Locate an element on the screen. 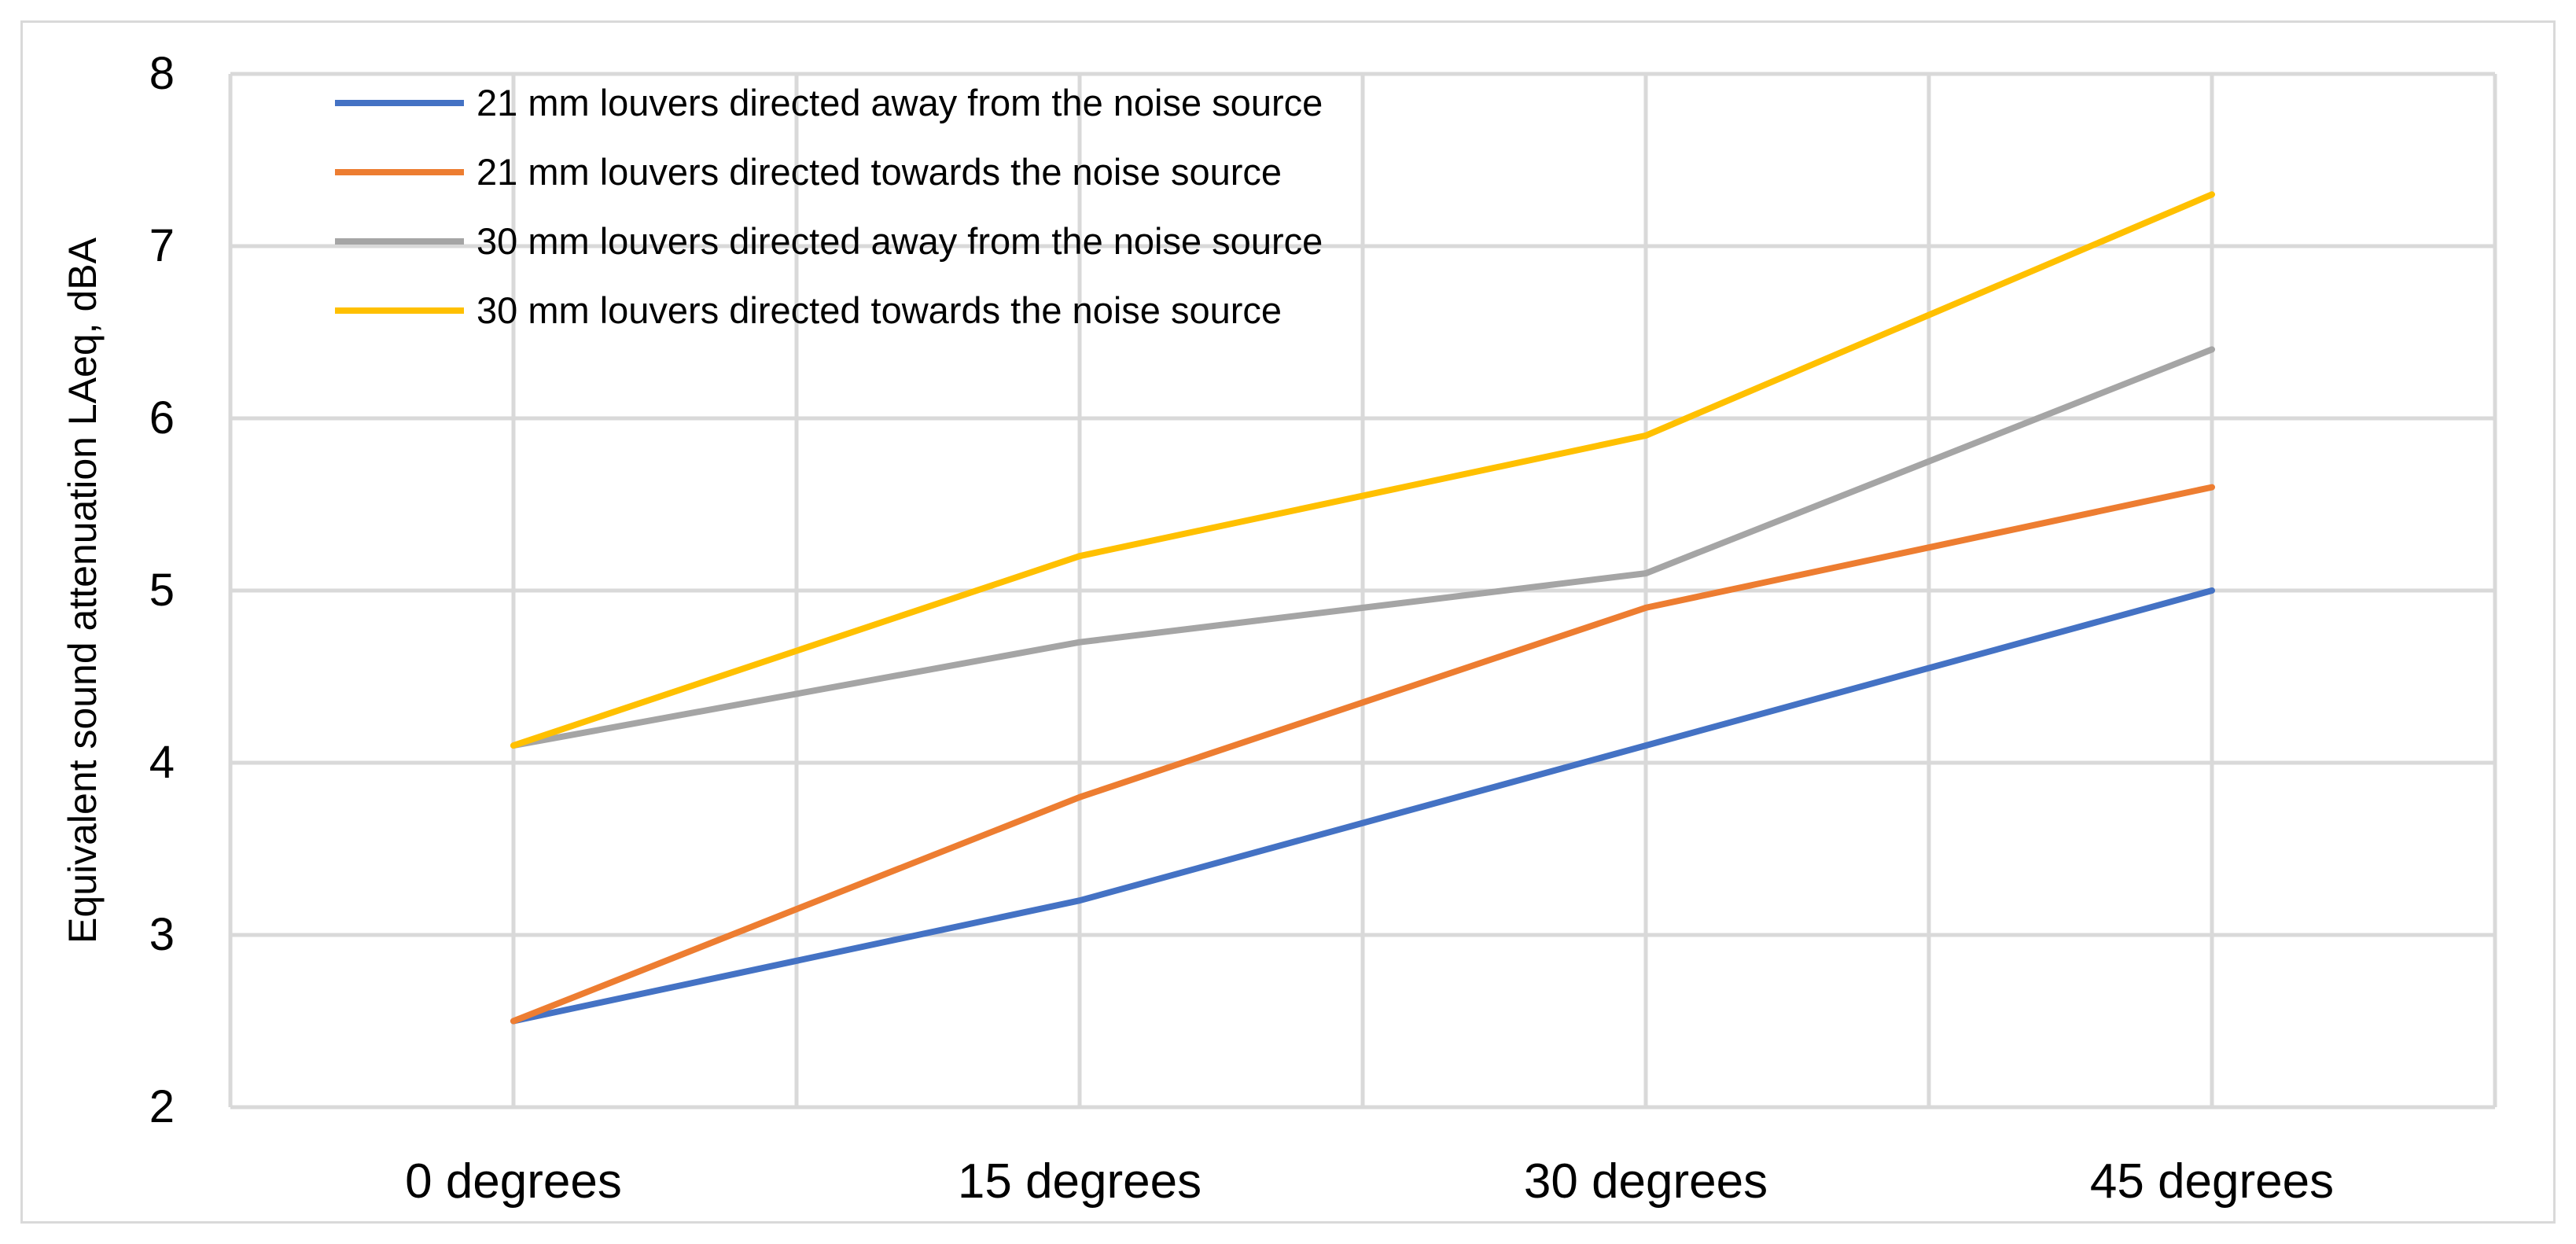 The image size is (2576, 1244). y-axis-label: Equivalent sound attenuation LAeq, dBA is located at coordinates (83, 590).